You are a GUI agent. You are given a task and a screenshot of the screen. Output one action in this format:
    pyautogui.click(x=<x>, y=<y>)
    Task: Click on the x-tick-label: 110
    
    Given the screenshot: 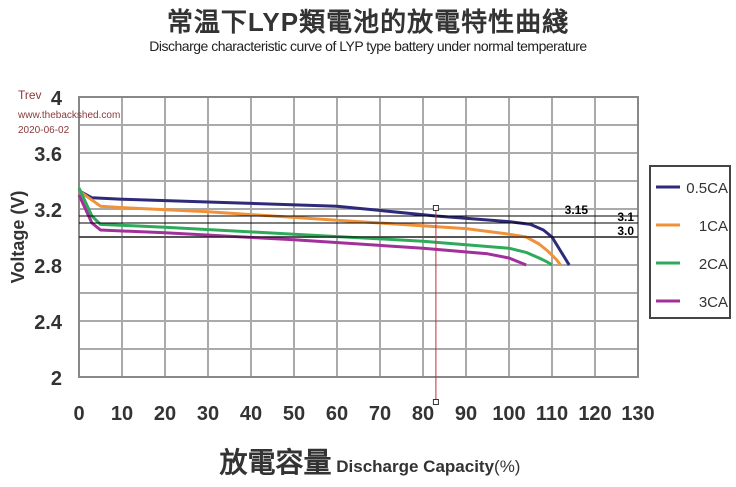 What is the action you would take?
    pyautogui.click(x=552, y=414)
    